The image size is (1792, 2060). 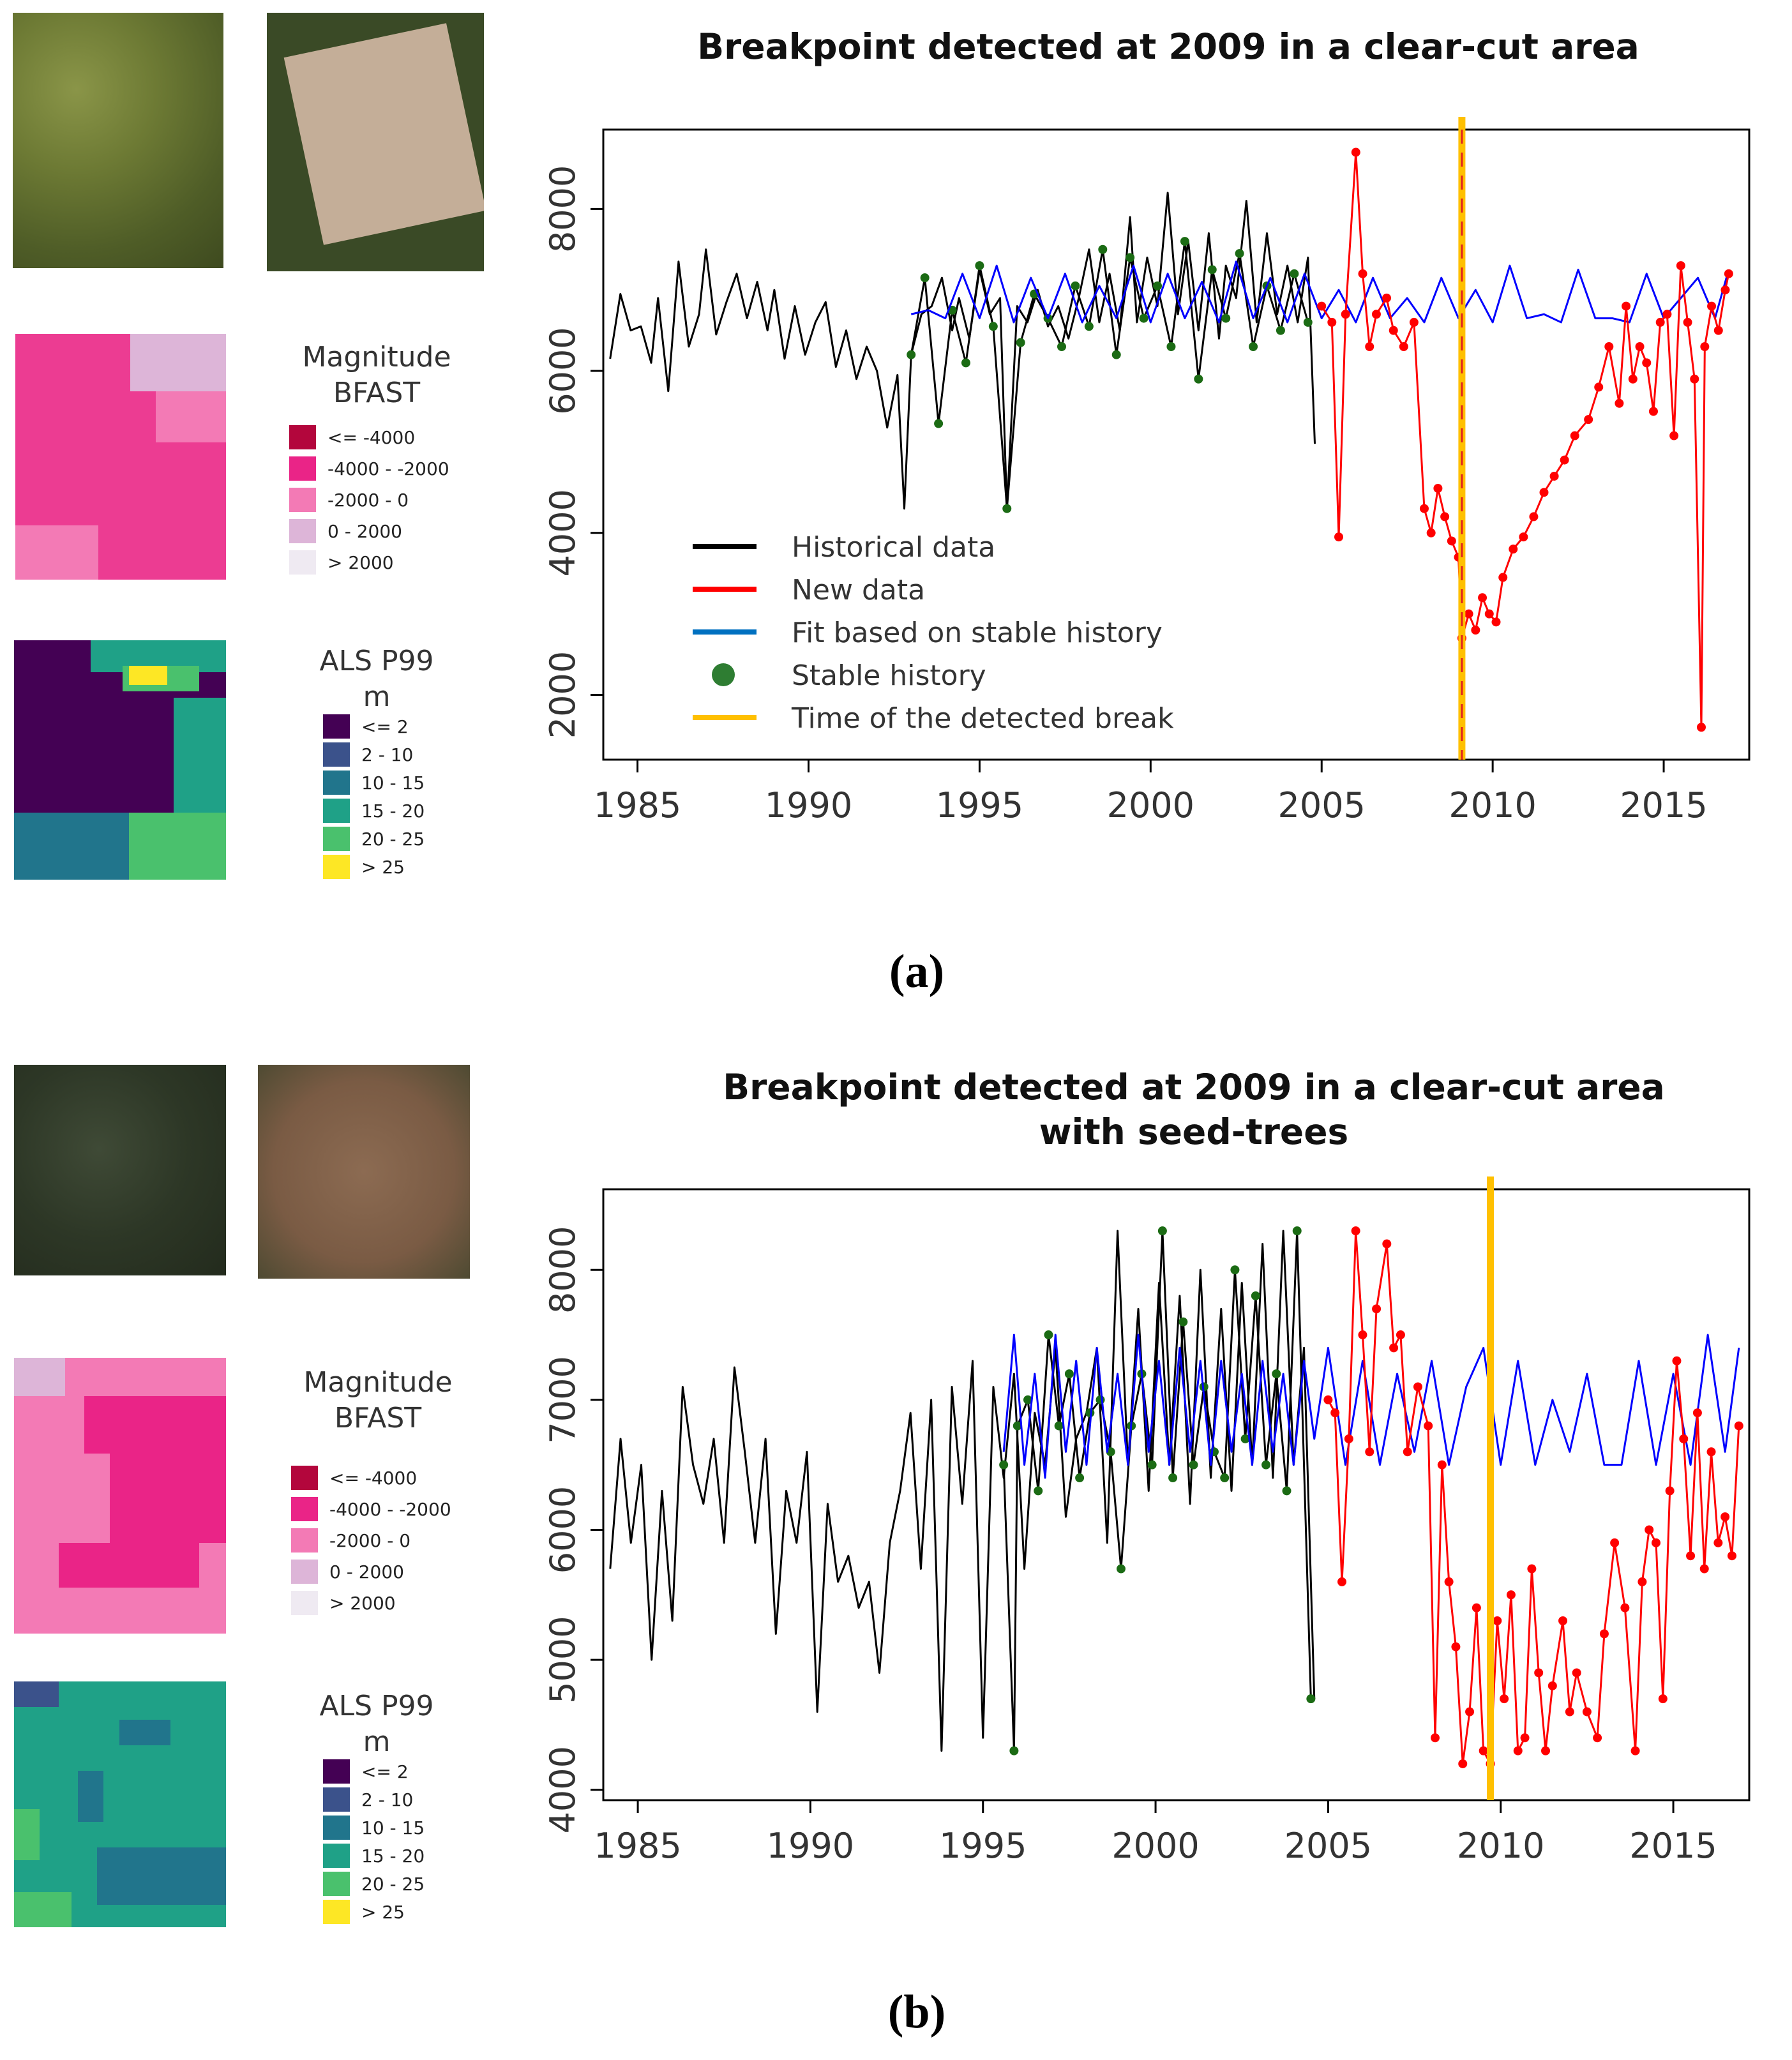 I want to click on legend-label: Time of the detected break, so click(x=982, y=718).